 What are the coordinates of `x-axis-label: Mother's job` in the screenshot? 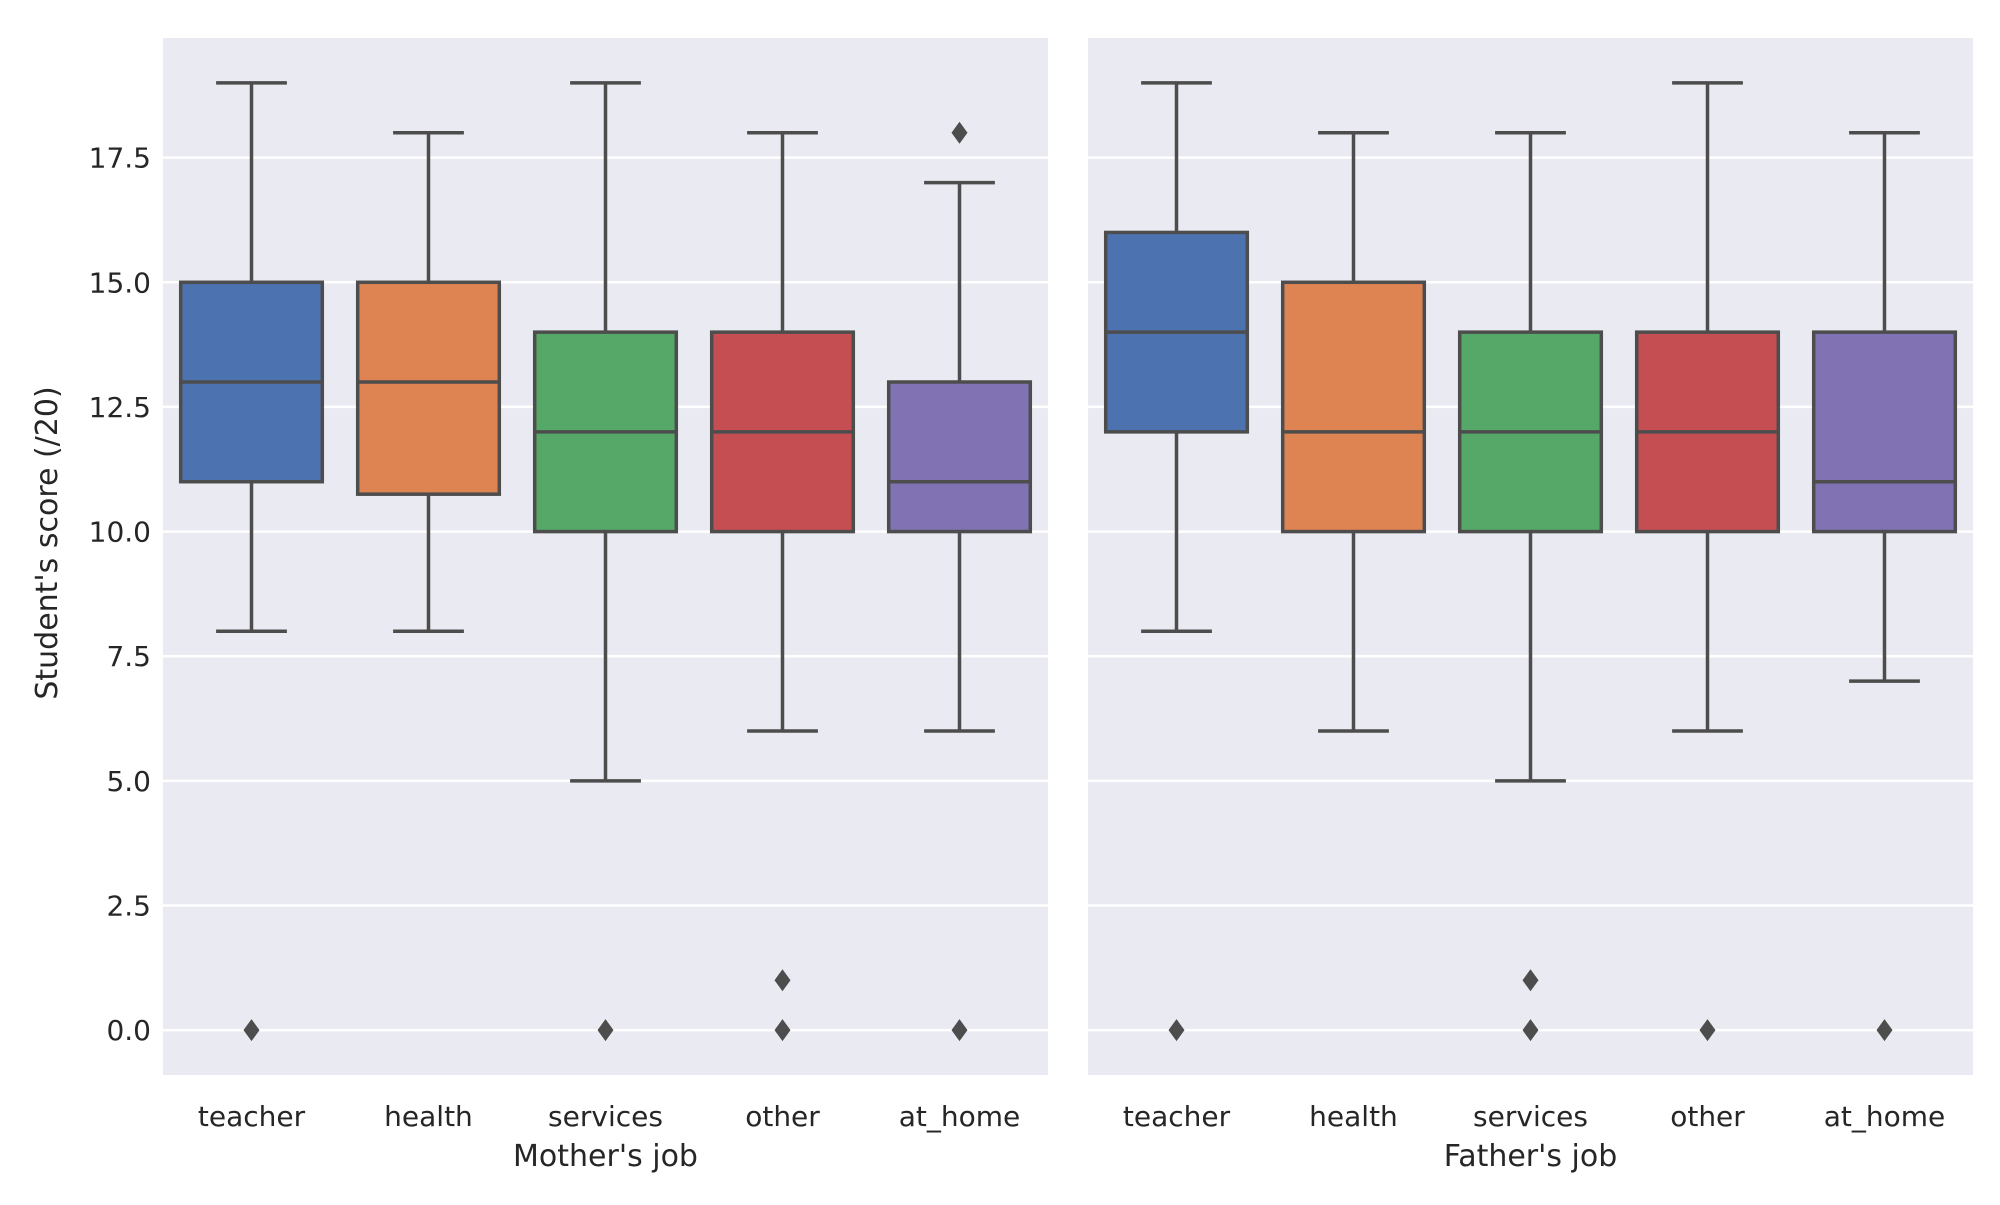 It's located at (605, 1156).